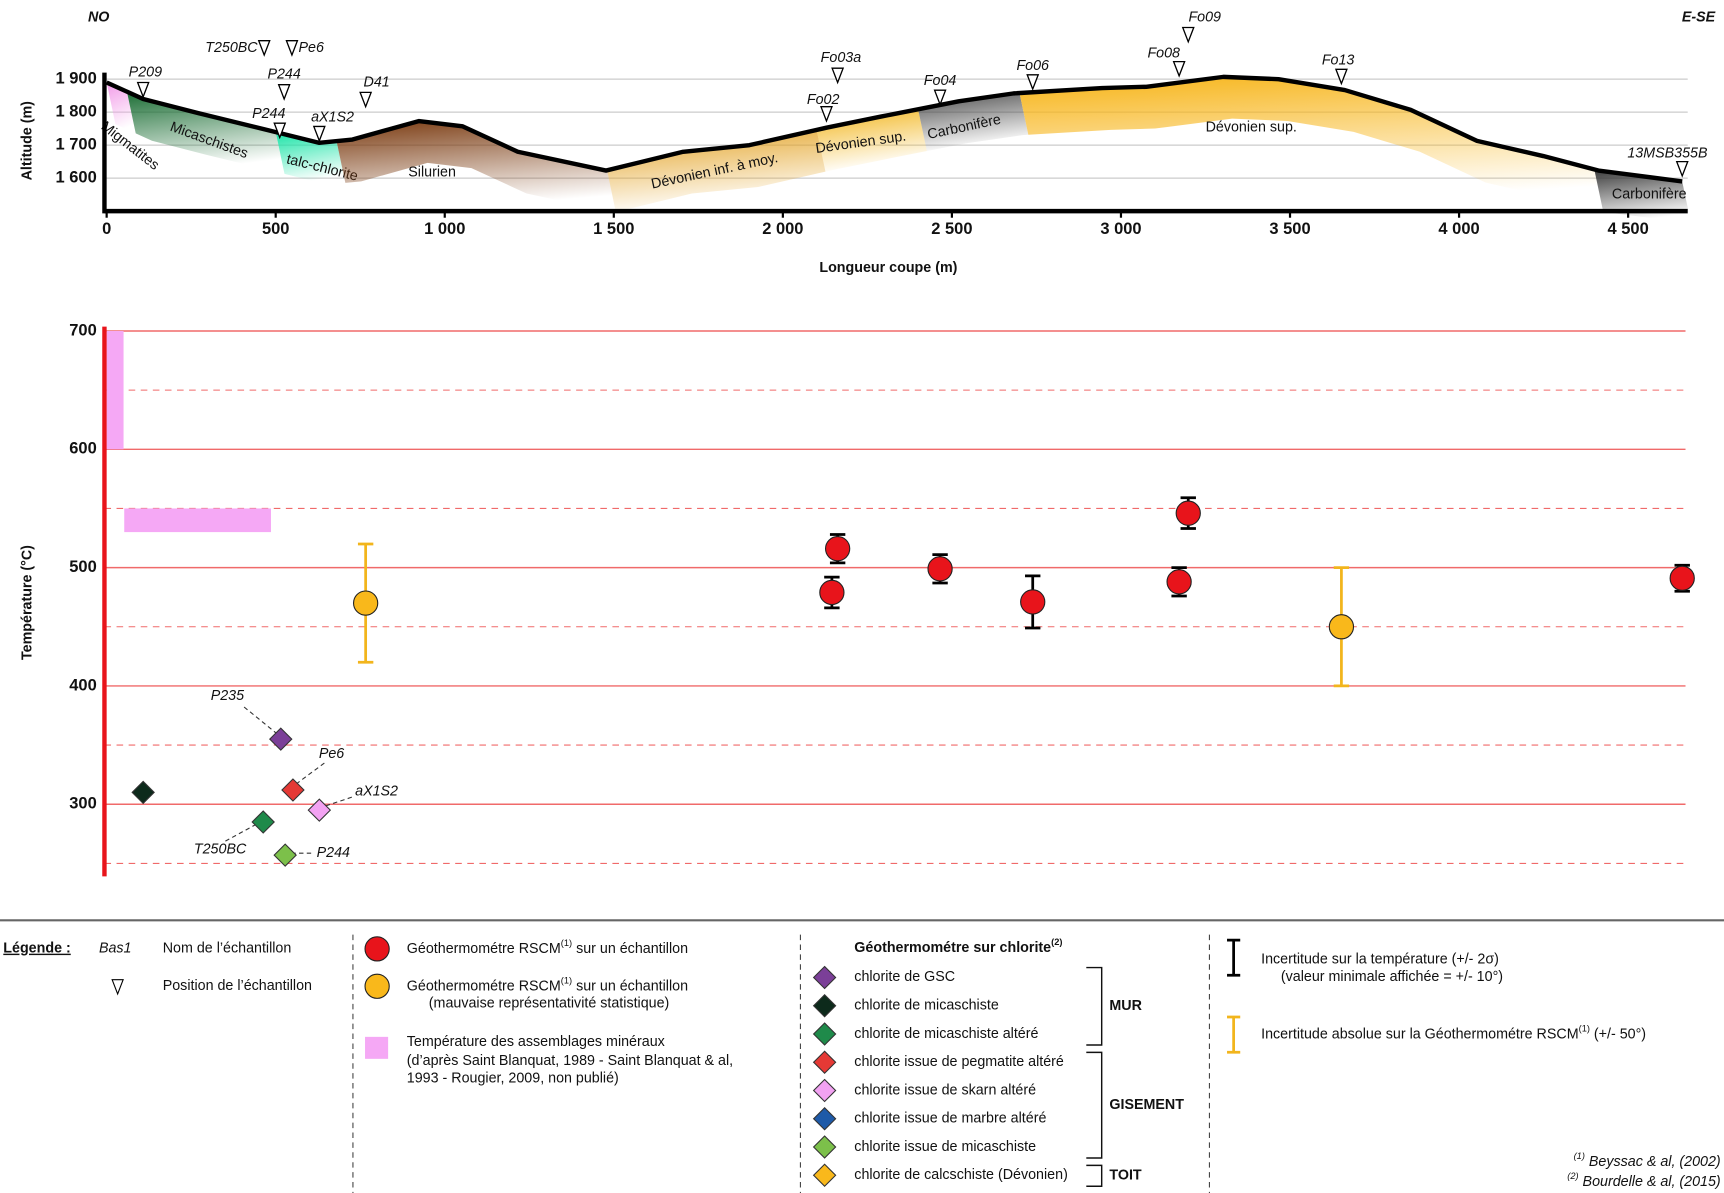 The image size is (1724, 1193). What do you see at coordinates (904, 977) in the screenshot?
I see `legend-text: chlorite de GSC` at bounding box center [904, 977].